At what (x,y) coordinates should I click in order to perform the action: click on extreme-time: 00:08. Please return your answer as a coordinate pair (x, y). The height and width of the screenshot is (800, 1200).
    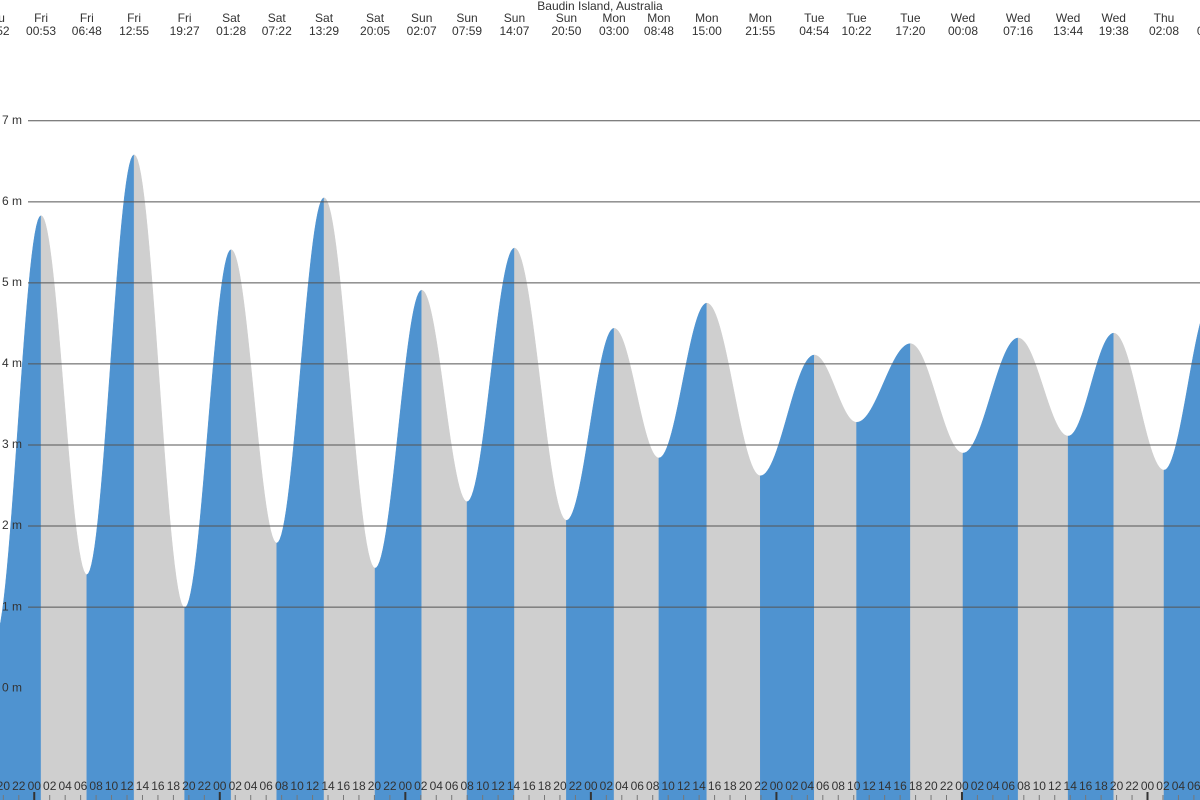
    Looking at the image, I should click on (963, 31).